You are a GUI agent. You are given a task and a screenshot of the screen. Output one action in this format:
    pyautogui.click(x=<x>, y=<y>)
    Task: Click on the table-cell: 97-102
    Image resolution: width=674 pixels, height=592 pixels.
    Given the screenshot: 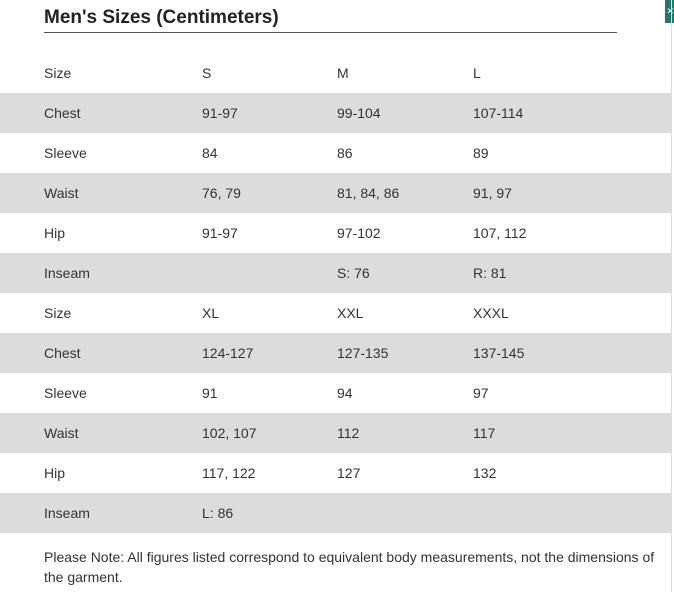 What is the action you would take?
    pyautogui.click(x=359, y=233)
    